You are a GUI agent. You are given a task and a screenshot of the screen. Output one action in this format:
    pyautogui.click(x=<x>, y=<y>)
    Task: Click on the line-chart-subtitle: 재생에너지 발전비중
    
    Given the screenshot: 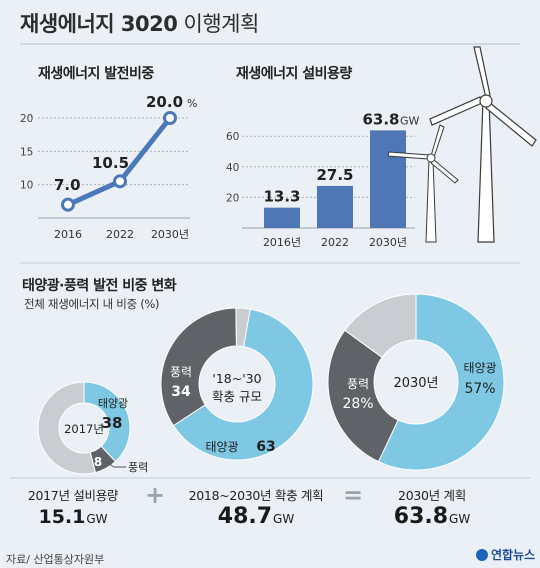 What is the action you would take?
    pyautogui.click(x=96, y=74)
    